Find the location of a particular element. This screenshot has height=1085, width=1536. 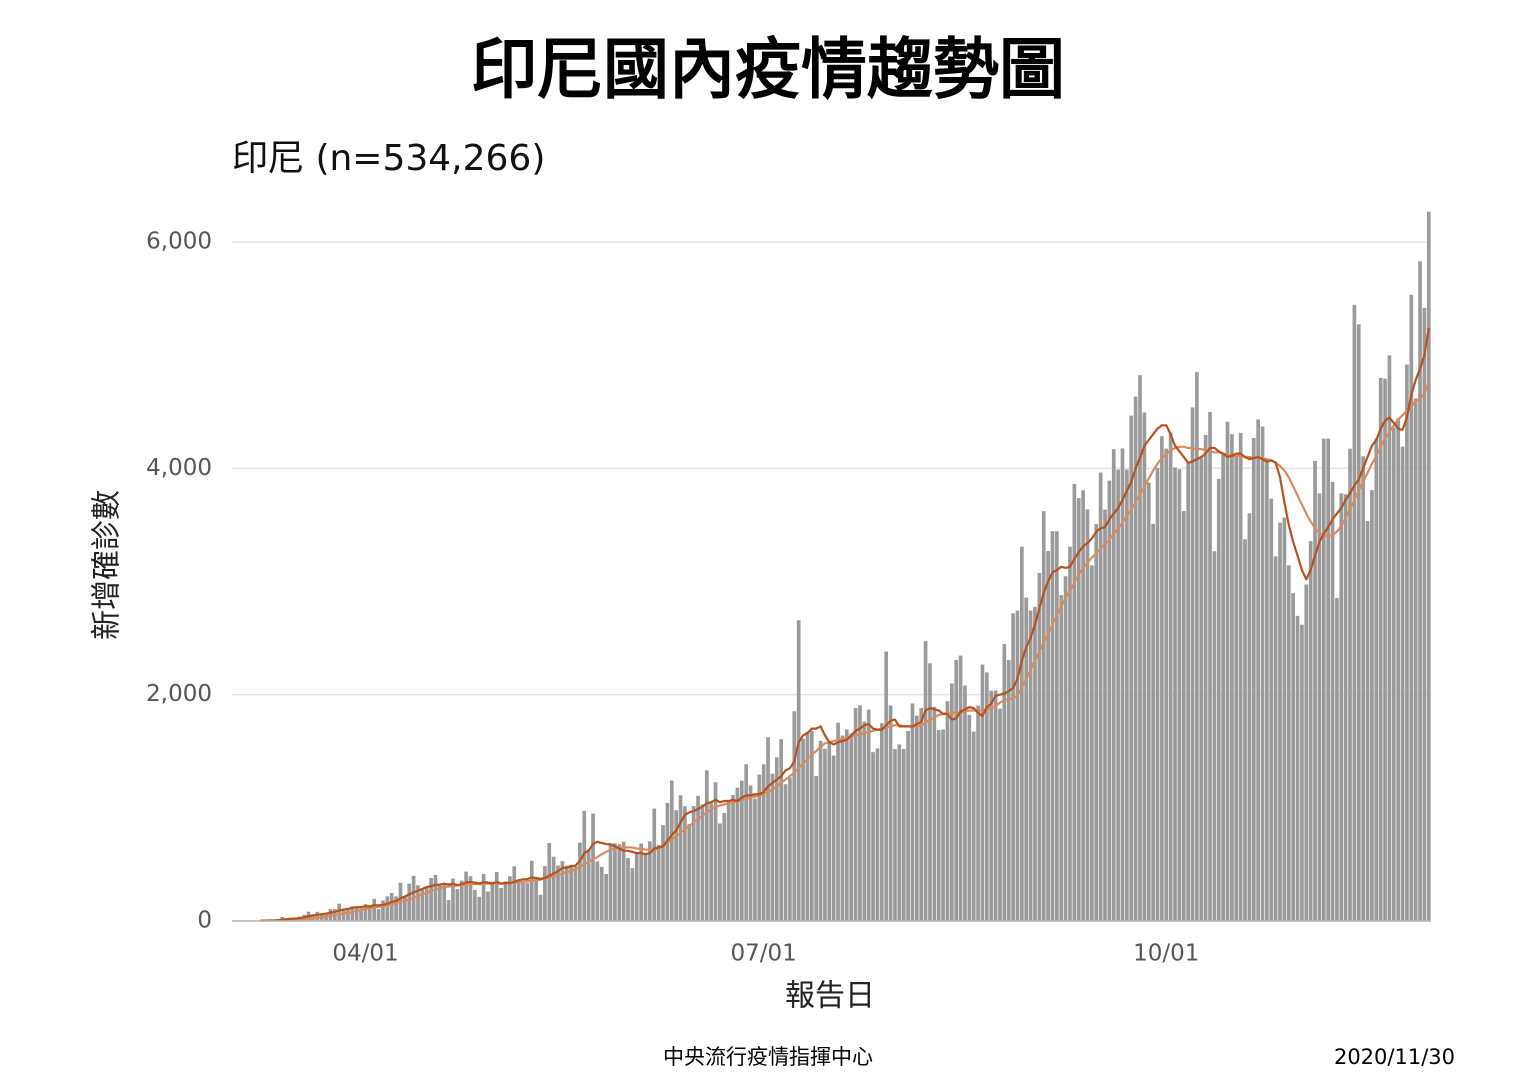

x-tick-label: 07/01 is located at coordinates (764, 954).